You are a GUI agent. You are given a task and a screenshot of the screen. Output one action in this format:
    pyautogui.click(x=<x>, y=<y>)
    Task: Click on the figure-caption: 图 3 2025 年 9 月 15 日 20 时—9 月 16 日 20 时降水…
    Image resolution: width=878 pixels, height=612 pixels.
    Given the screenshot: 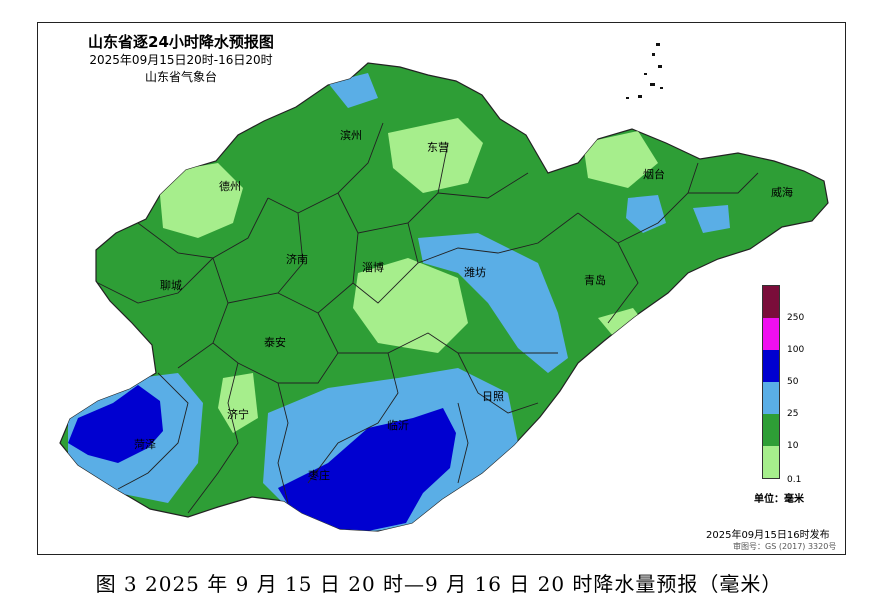 What is the action you would take?
    pyautogui.click(x=439, y=584)
    